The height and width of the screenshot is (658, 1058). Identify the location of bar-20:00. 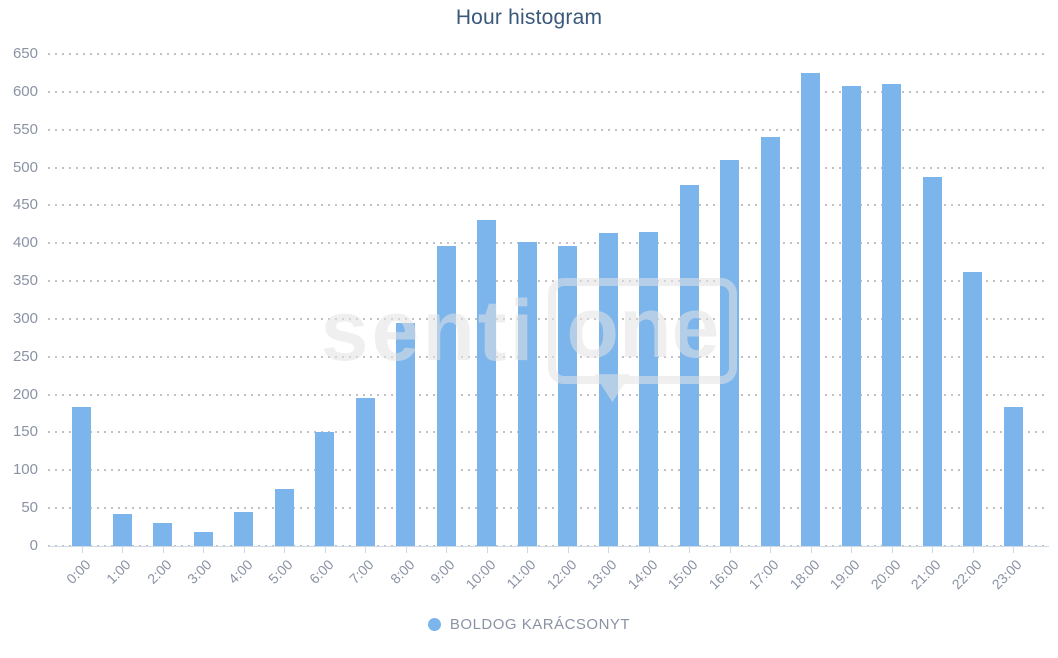
(891, 314).